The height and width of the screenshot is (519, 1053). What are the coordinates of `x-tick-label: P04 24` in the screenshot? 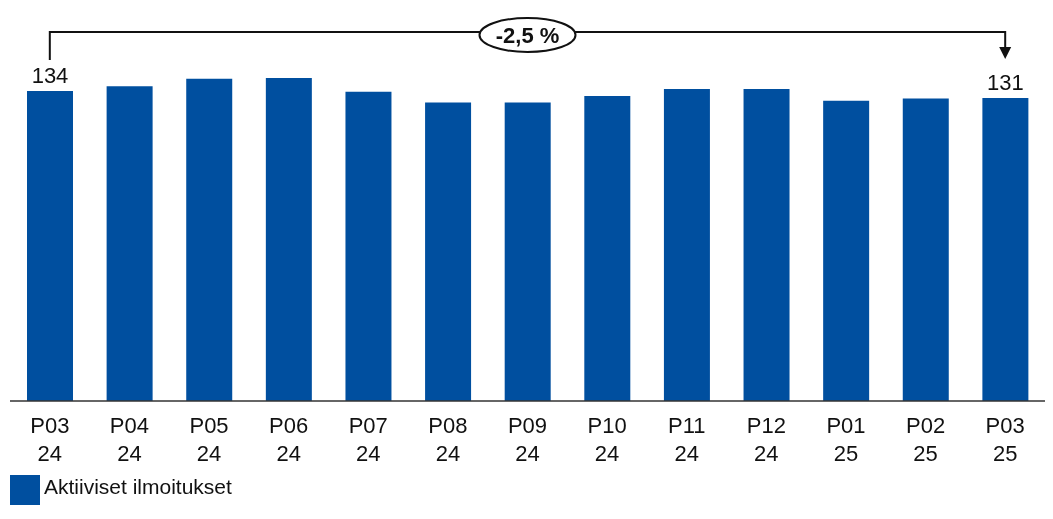 It's located at (129, 439).